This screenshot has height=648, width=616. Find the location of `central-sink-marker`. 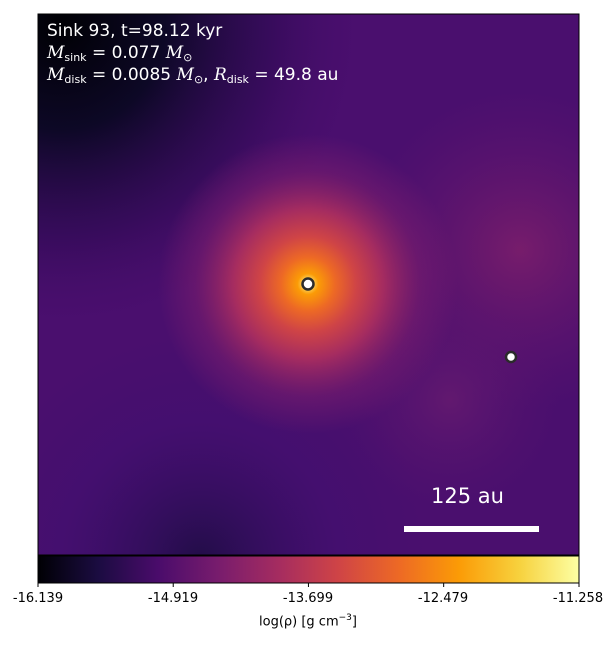

central-sink-marker is located at coordinates (308, 284).